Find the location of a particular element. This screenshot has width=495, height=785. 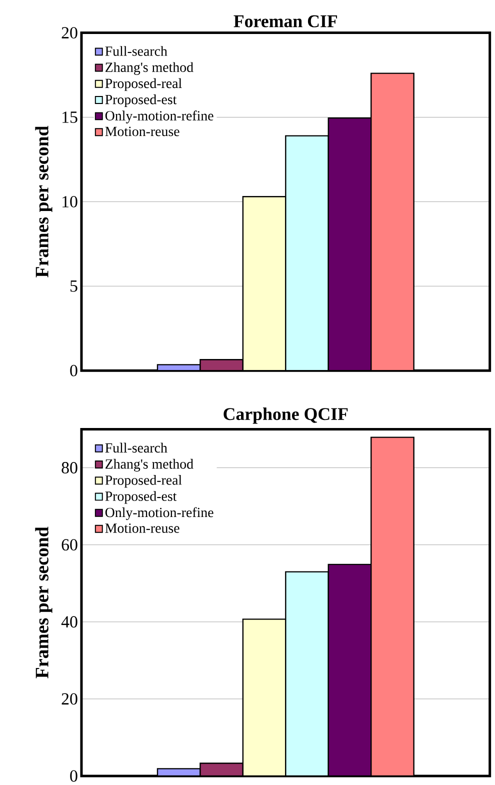

y-tick-label: 40 is located at coordinates (69, 622).